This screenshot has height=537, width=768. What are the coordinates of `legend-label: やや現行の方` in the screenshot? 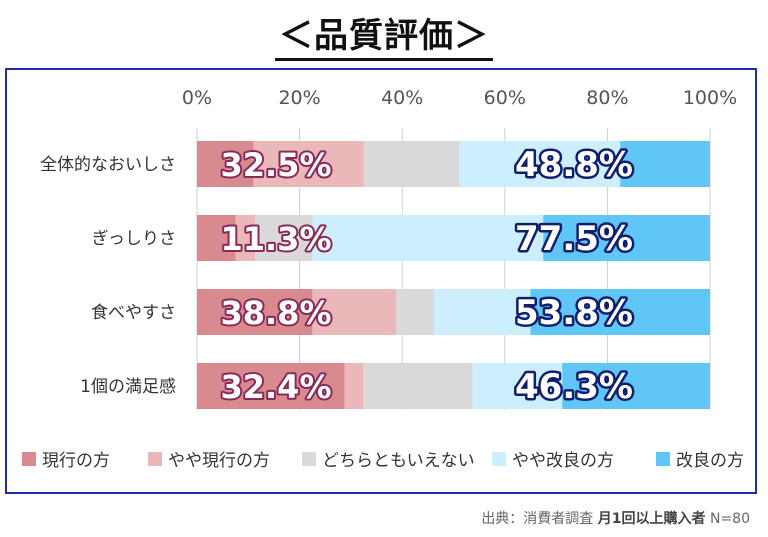 It's located at (219, 461).